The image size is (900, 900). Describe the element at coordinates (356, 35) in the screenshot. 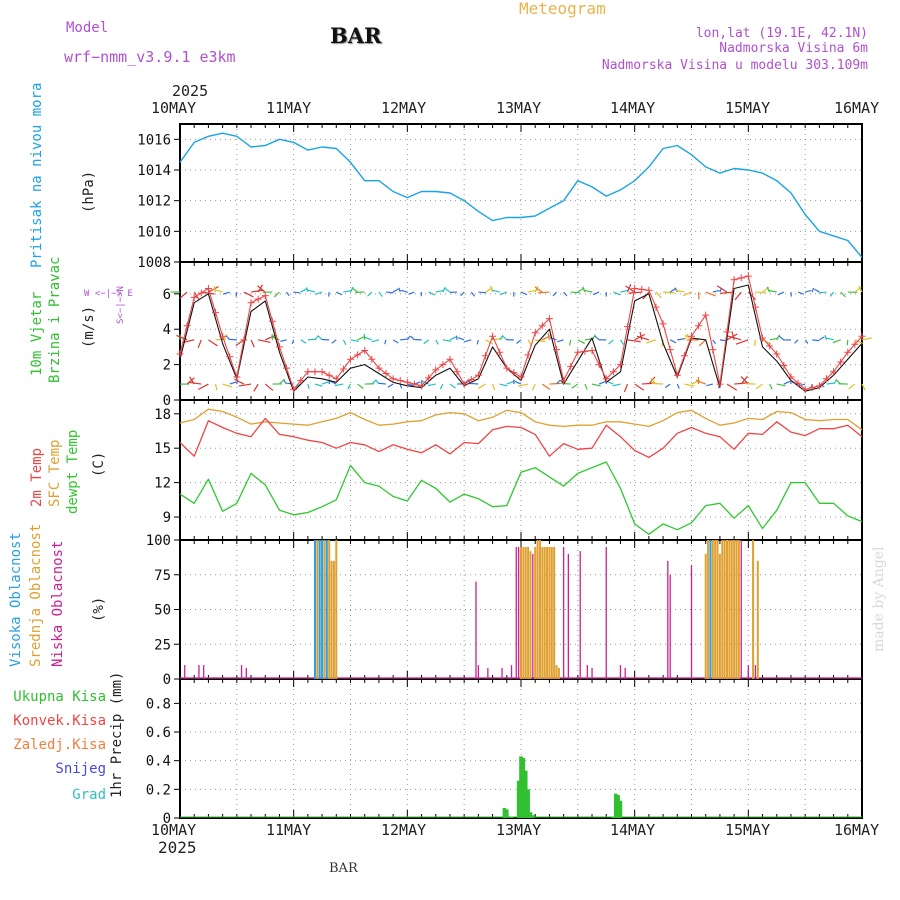

I see `station-title: BAR` at that location.